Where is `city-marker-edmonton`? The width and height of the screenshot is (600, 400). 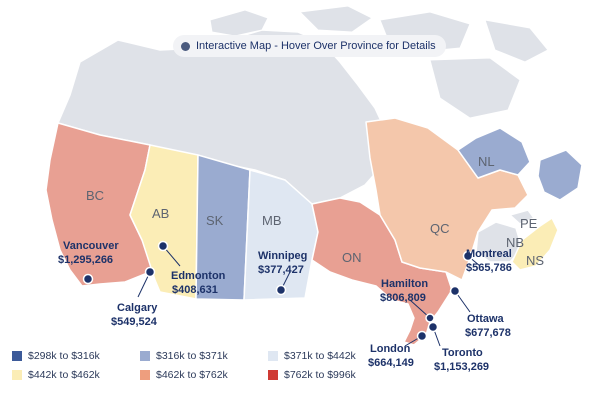
city-marker-edmonton is located at coordinates (163, 246).